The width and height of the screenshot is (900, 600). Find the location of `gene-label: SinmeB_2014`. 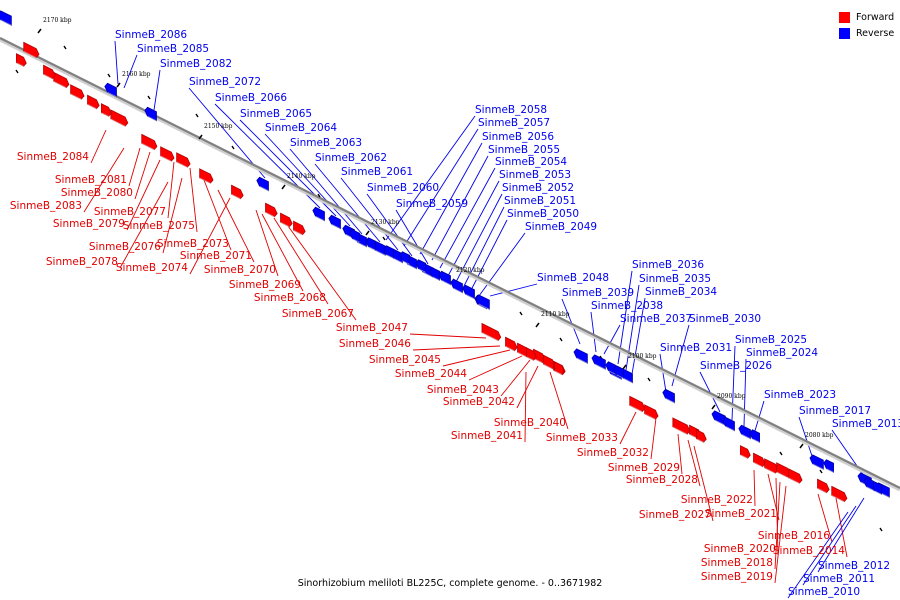

gene-label: SinmeB_2014 is located at coordinates (809, 551).